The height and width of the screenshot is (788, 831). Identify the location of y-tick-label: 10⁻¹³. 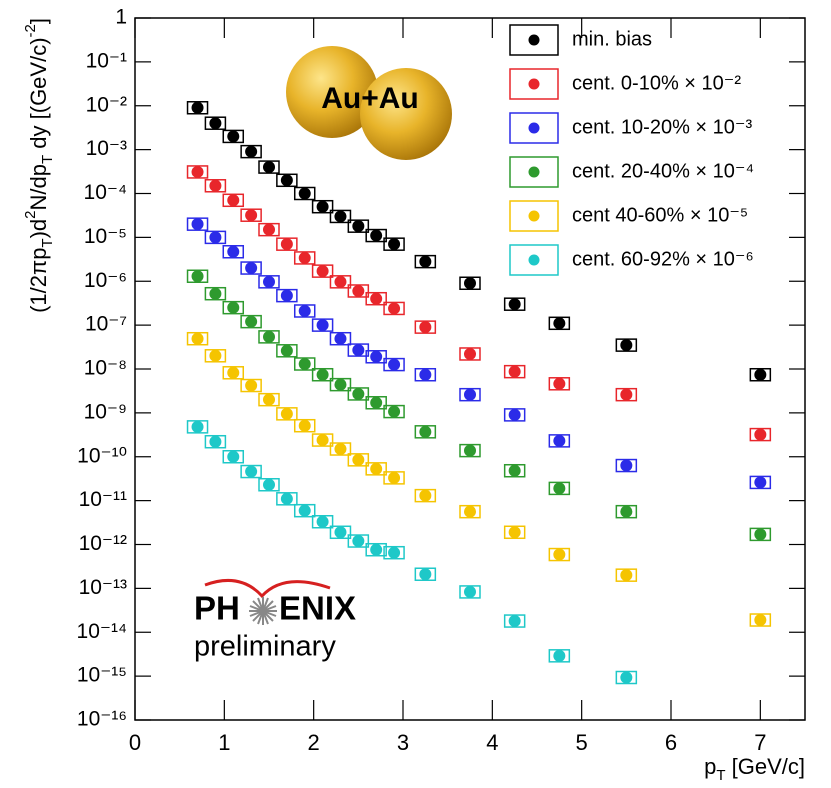
(103, 587).